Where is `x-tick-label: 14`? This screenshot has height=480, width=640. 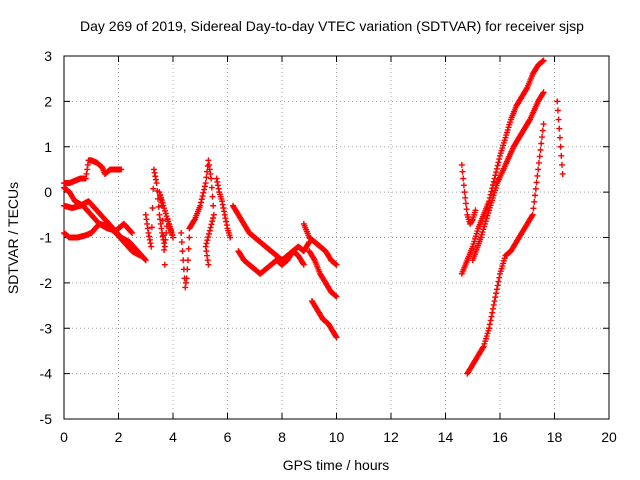 x-tick-label: 14 is located at coordinates (446, 437).